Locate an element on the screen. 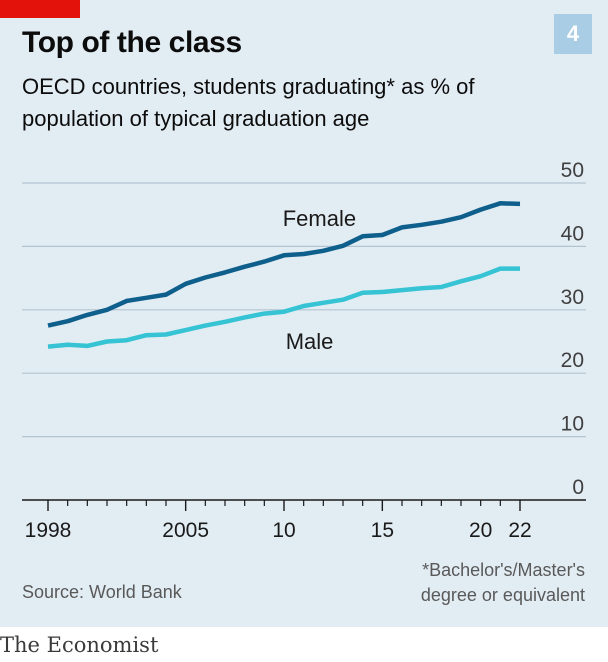 The height and width of the screenshot is (662, 608). x-tick-label-10: 10 is located at coordinates (283, 530).